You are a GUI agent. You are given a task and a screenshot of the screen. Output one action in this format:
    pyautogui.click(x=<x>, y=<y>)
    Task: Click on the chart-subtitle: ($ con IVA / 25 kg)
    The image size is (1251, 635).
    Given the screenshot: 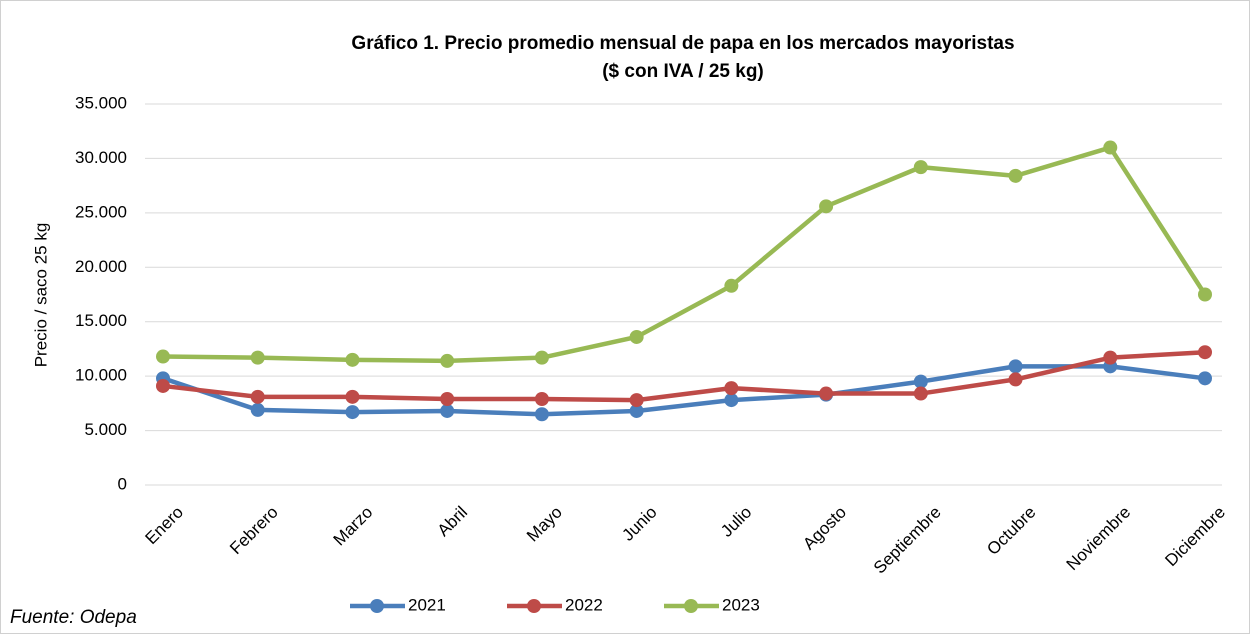 What is the action you would take?
    pyautogui.click(x=683, y=71)
    